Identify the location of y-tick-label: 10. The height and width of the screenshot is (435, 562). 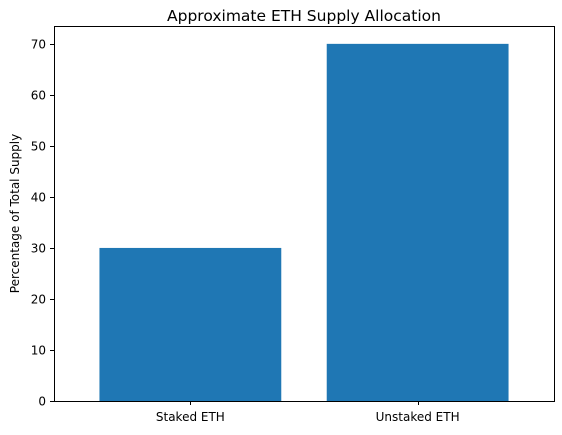
(38, 351).